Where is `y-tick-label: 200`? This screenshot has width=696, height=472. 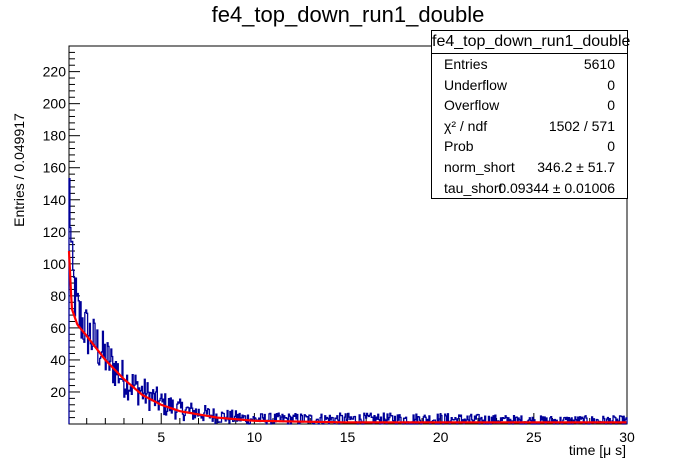 y-tick-label: 200 is located at coordinates (55, 104).